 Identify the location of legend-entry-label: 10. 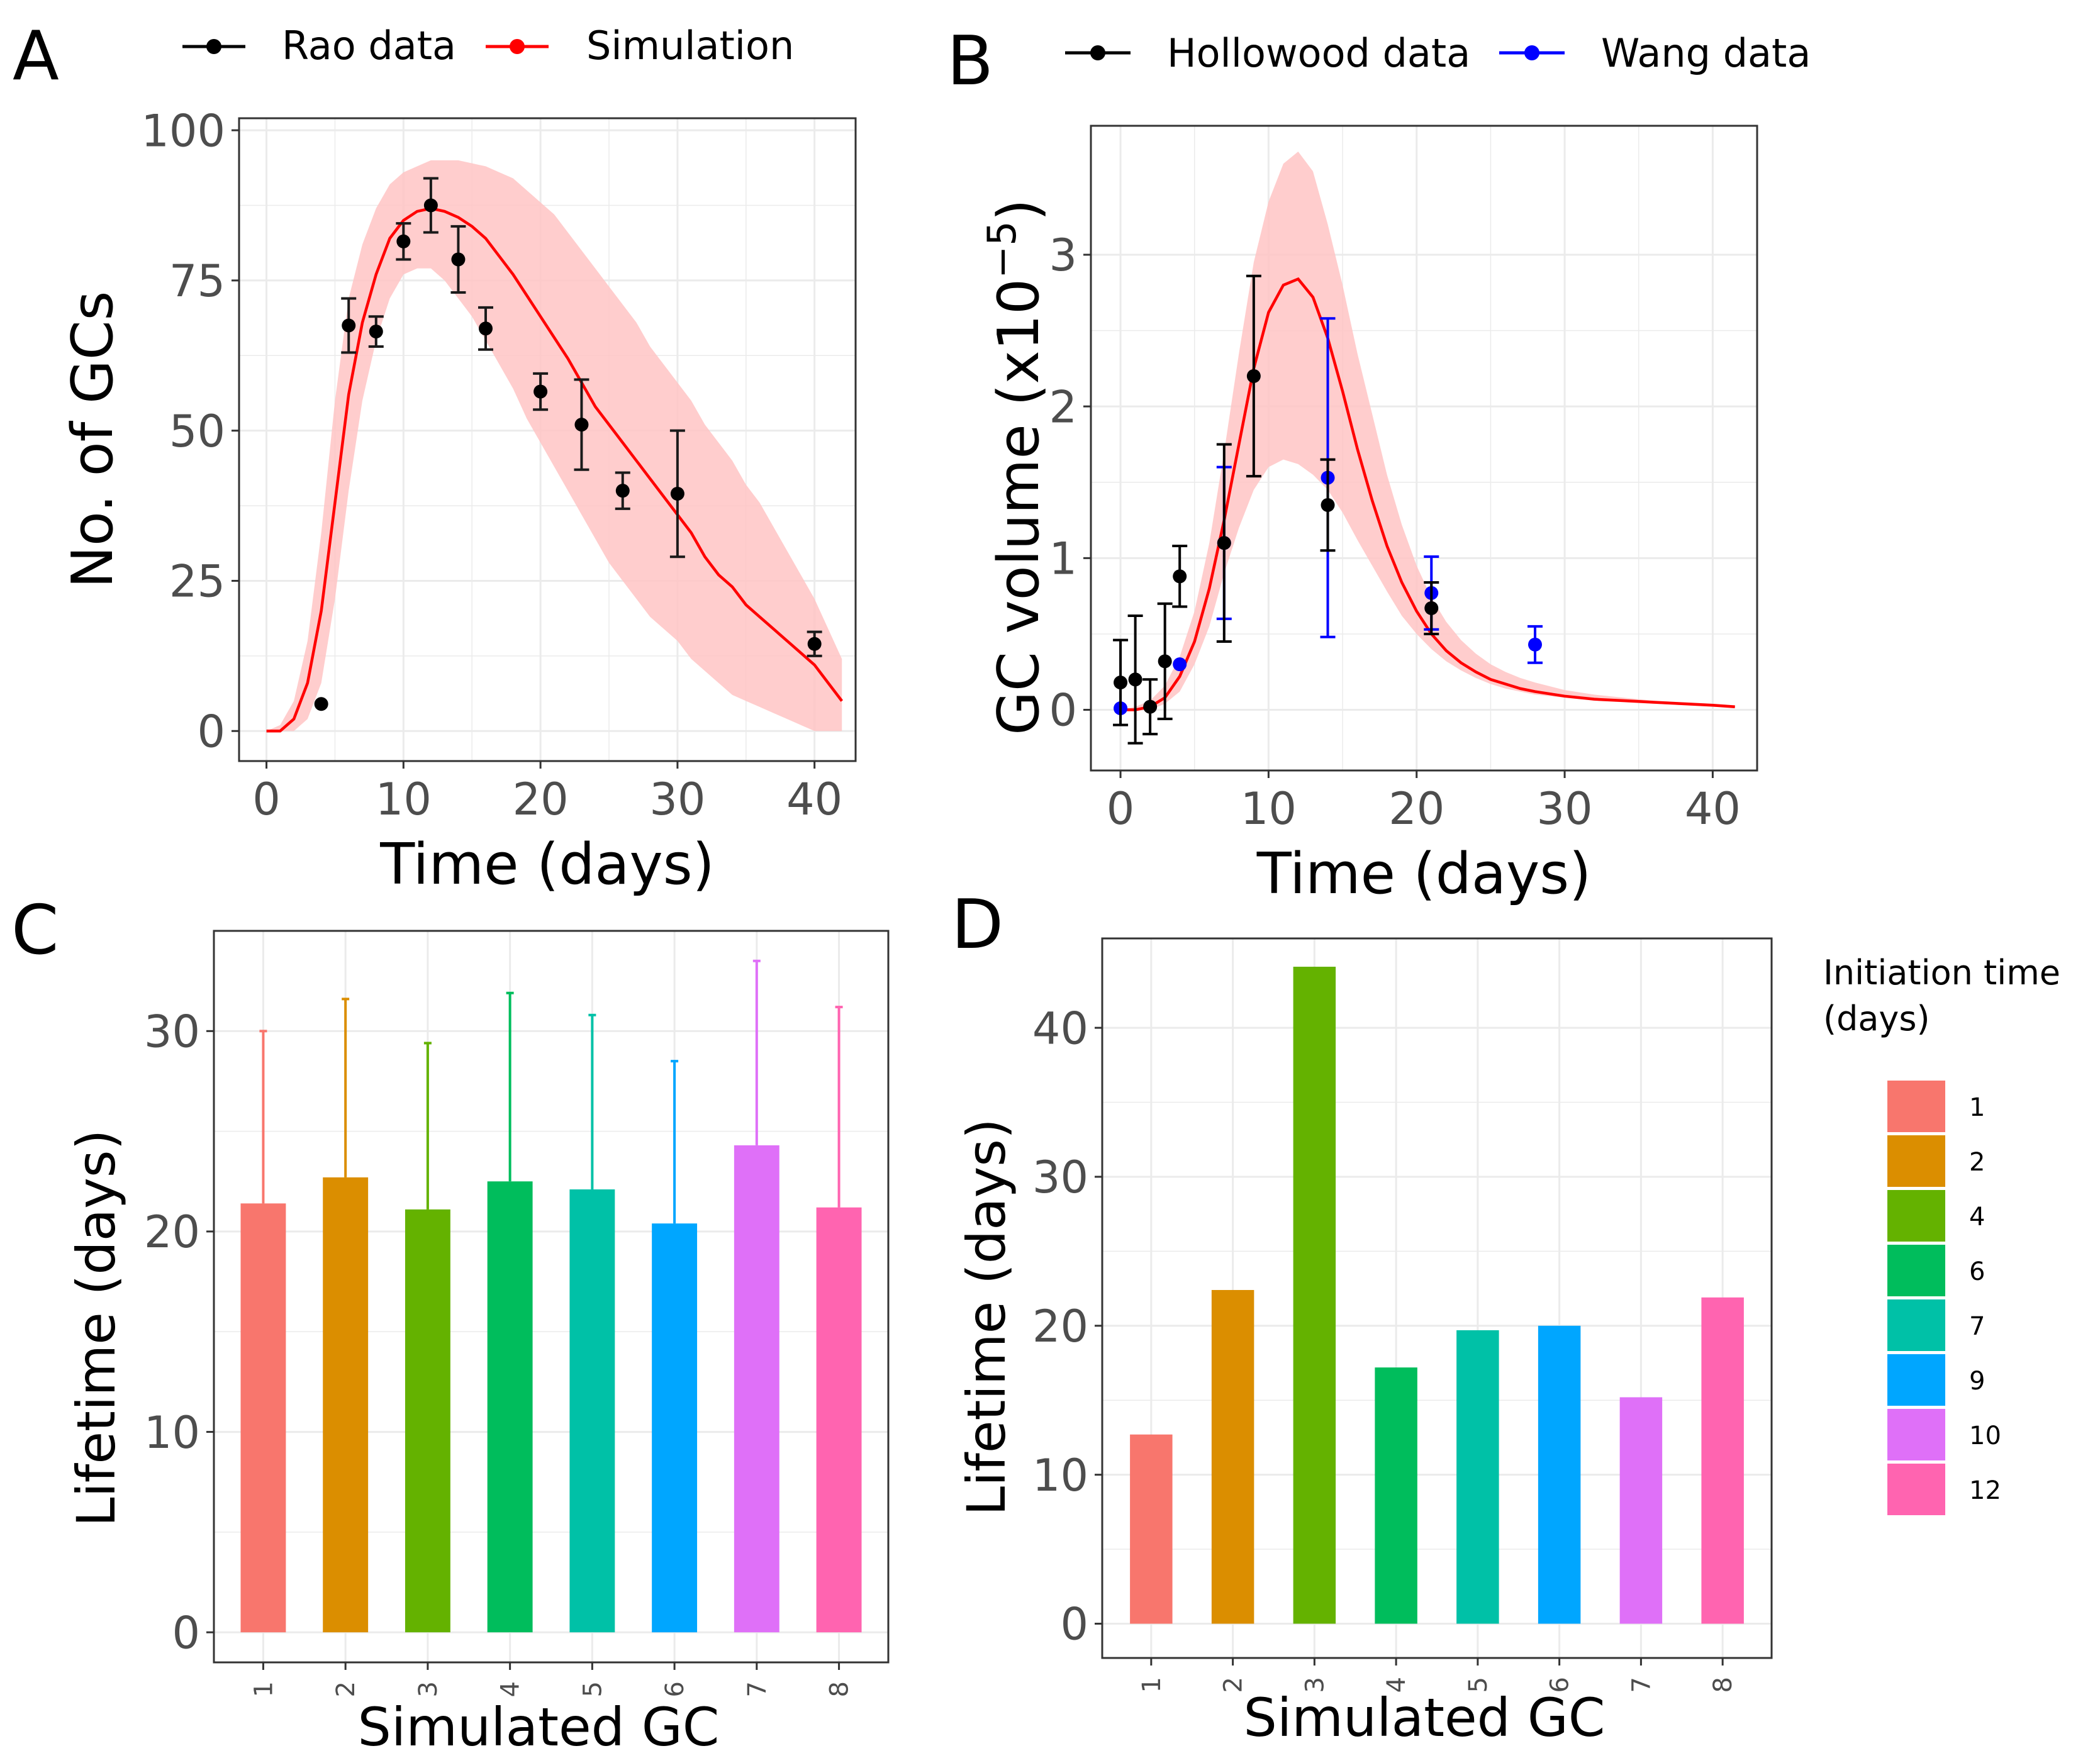
(1985, 1435).